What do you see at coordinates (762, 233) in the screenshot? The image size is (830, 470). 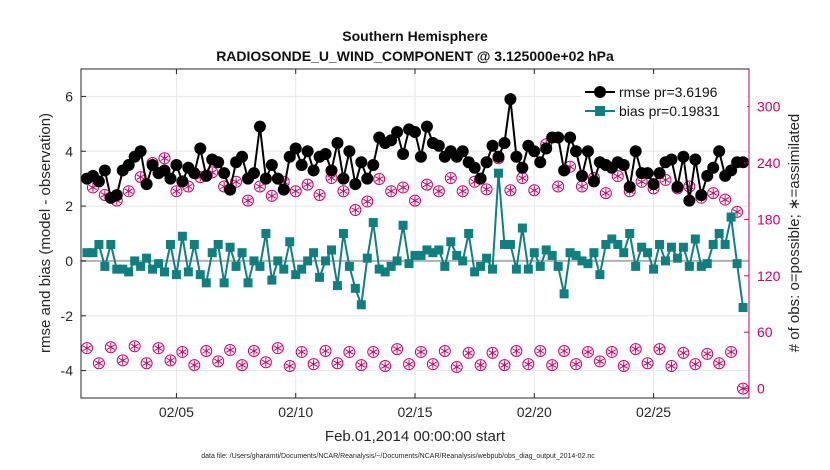 I see `y-axis-right: 0 60 120 180 240 300` at bounding box center [762, 233].